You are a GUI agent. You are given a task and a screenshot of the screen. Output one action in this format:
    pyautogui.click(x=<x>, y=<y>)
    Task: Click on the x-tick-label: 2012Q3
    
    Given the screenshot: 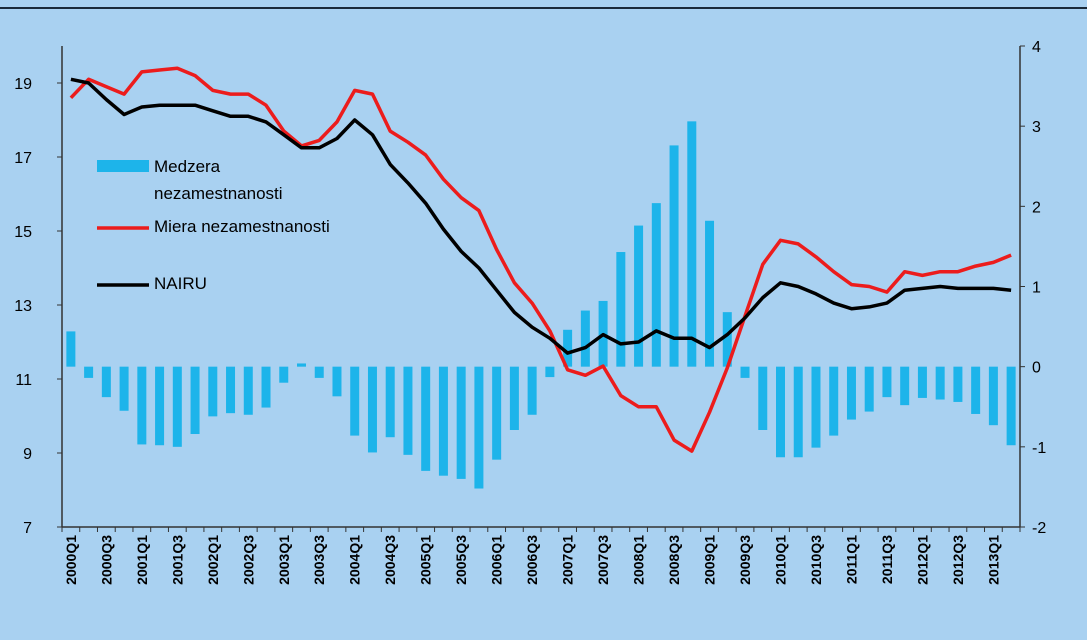 What is the action you would take?
    pyautogui.click(x=958, y=560)
    